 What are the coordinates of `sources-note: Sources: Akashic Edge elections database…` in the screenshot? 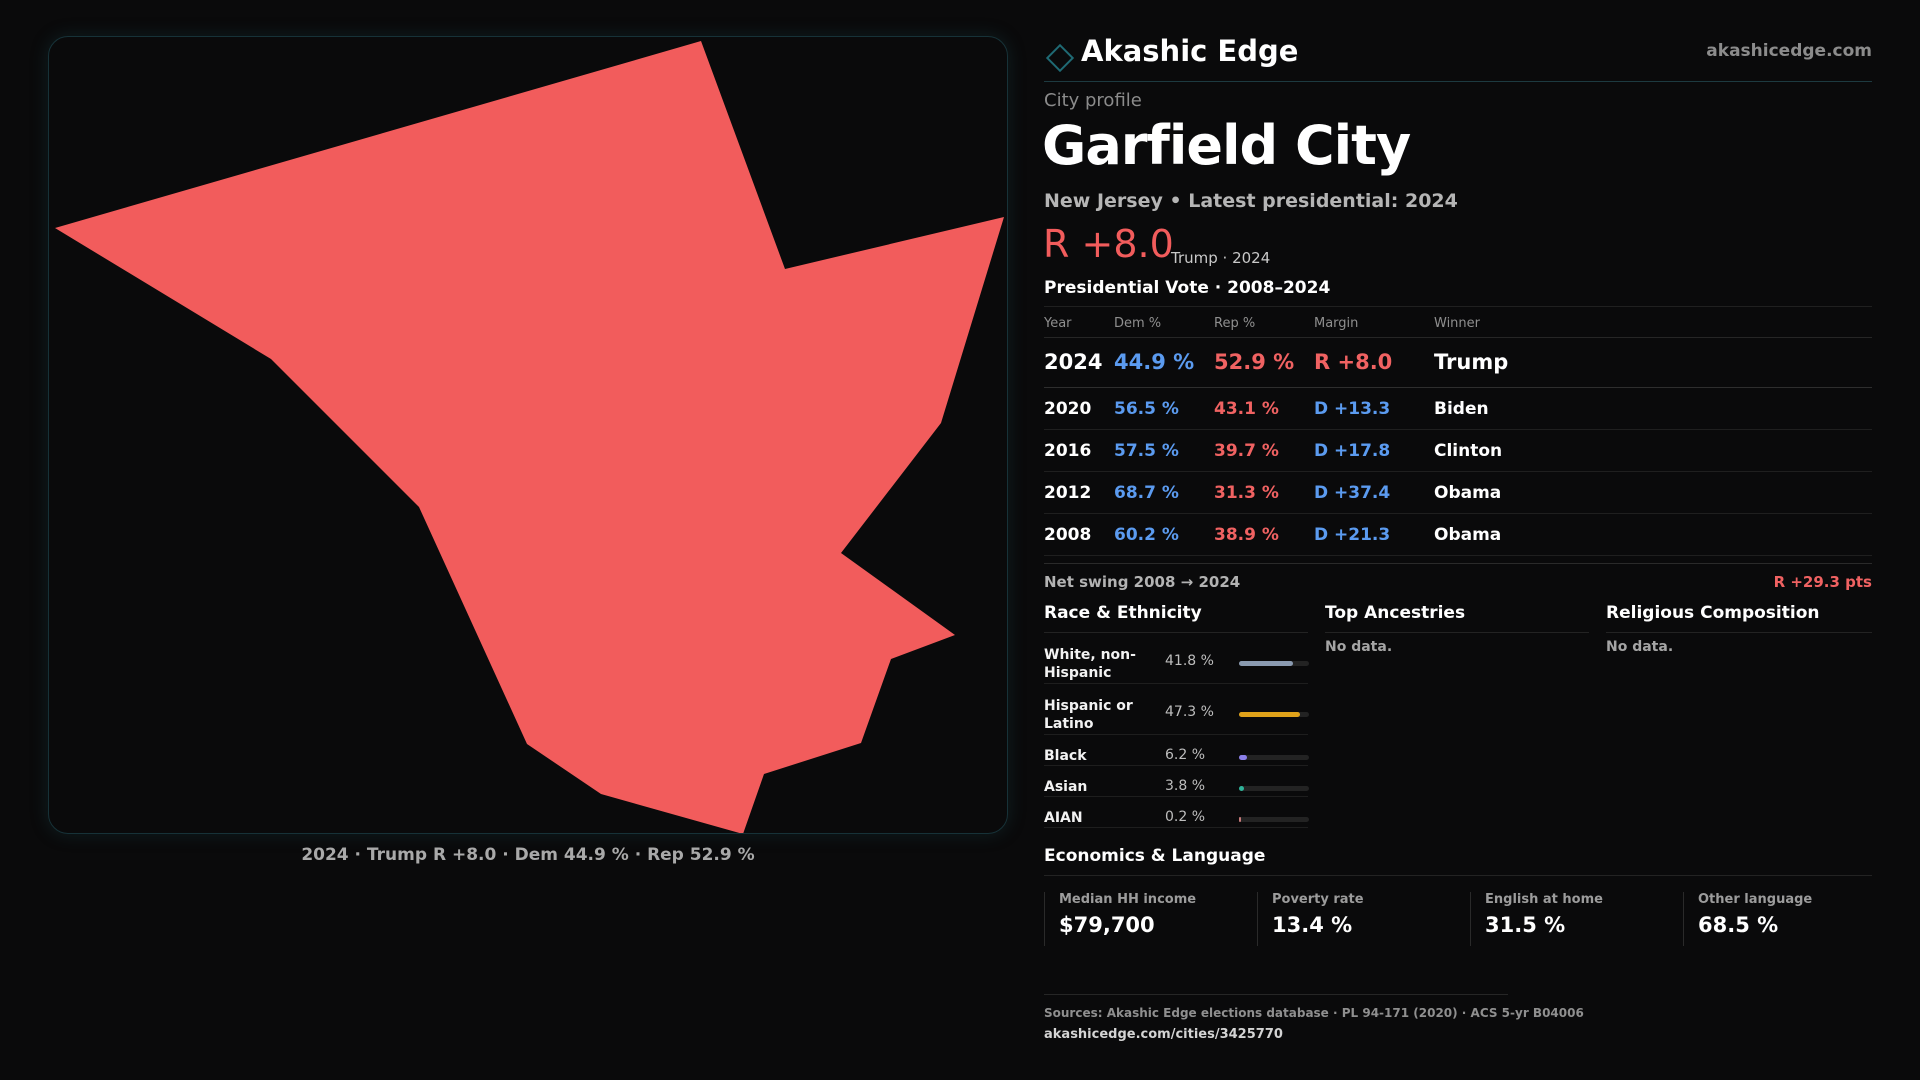 It's located at (1314, 1013).